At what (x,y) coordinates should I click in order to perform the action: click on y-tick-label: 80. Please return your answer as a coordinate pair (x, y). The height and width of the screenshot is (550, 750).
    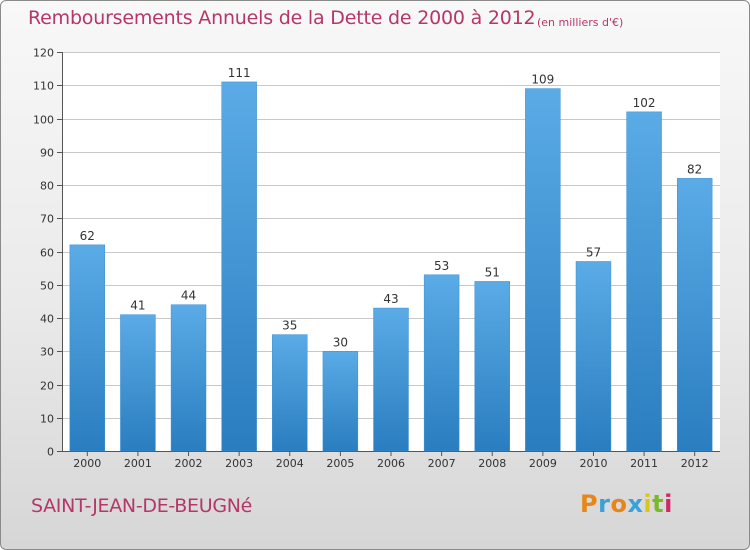
    Looking at the image, I should click on (47, 186).